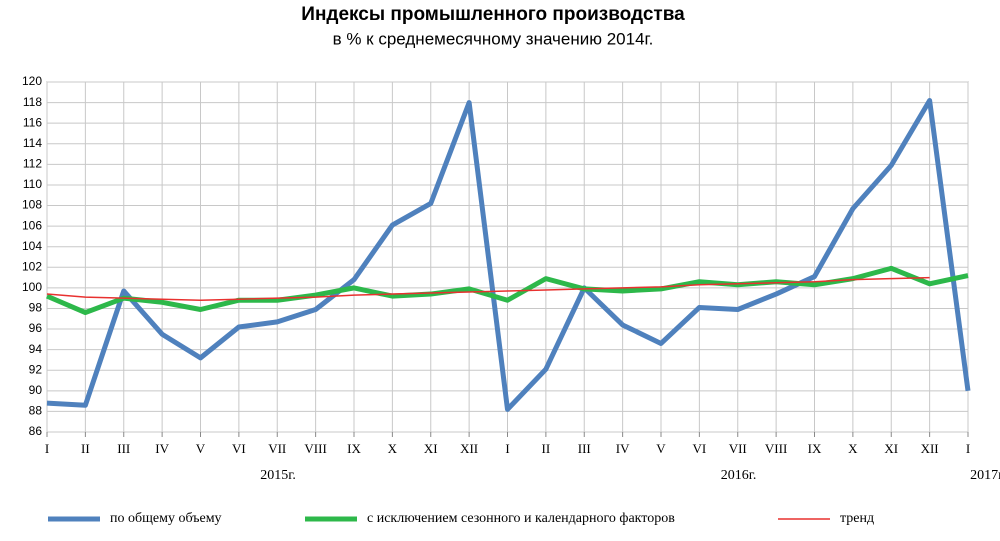  I want to click on y-tick-label: 114, so click(32, 143).